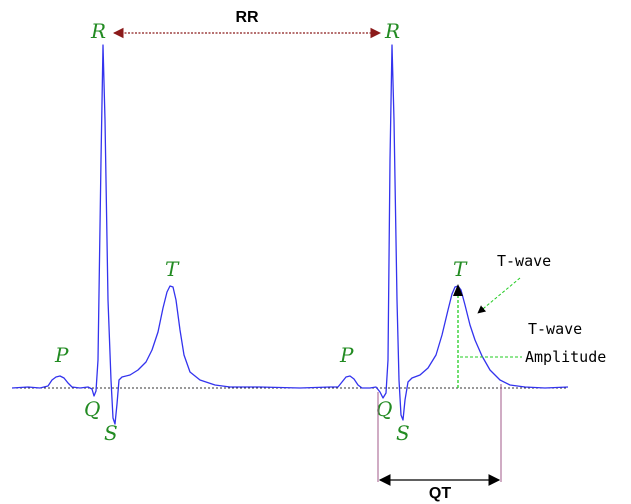  What do you see at coordinates (499, 295) in the screenshot?
I see `t-wave-pointer-arrow` at bounding box center [499, 295].